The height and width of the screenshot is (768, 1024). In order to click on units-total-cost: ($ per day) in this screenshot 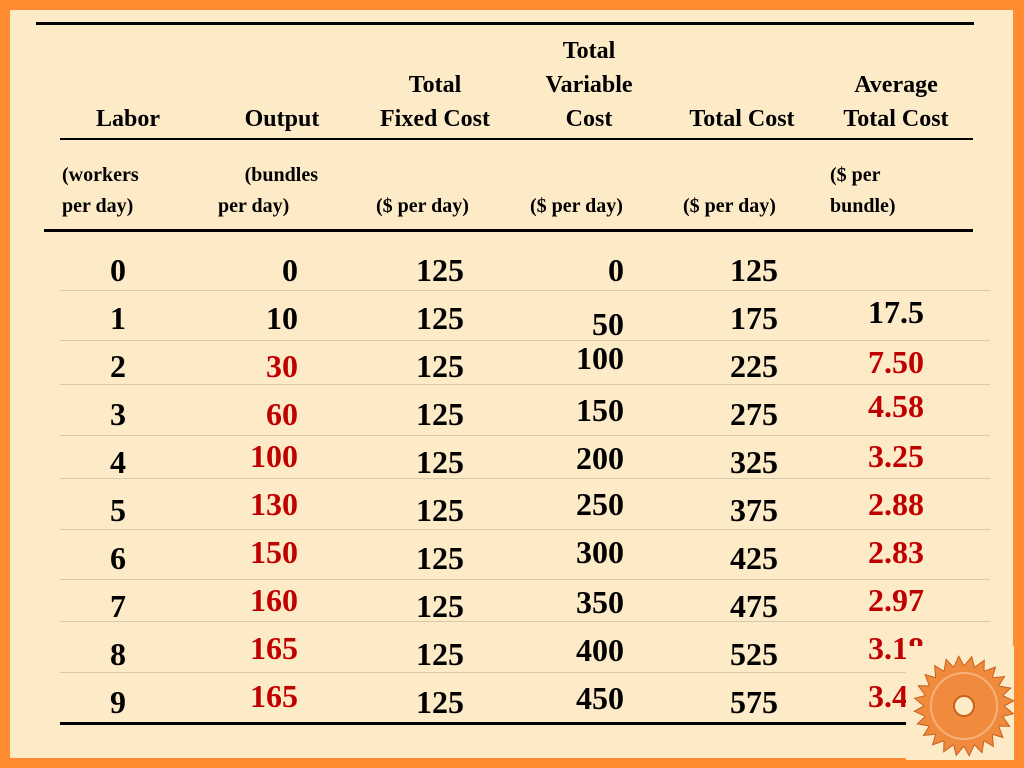, I will do `click(729, 206)`.